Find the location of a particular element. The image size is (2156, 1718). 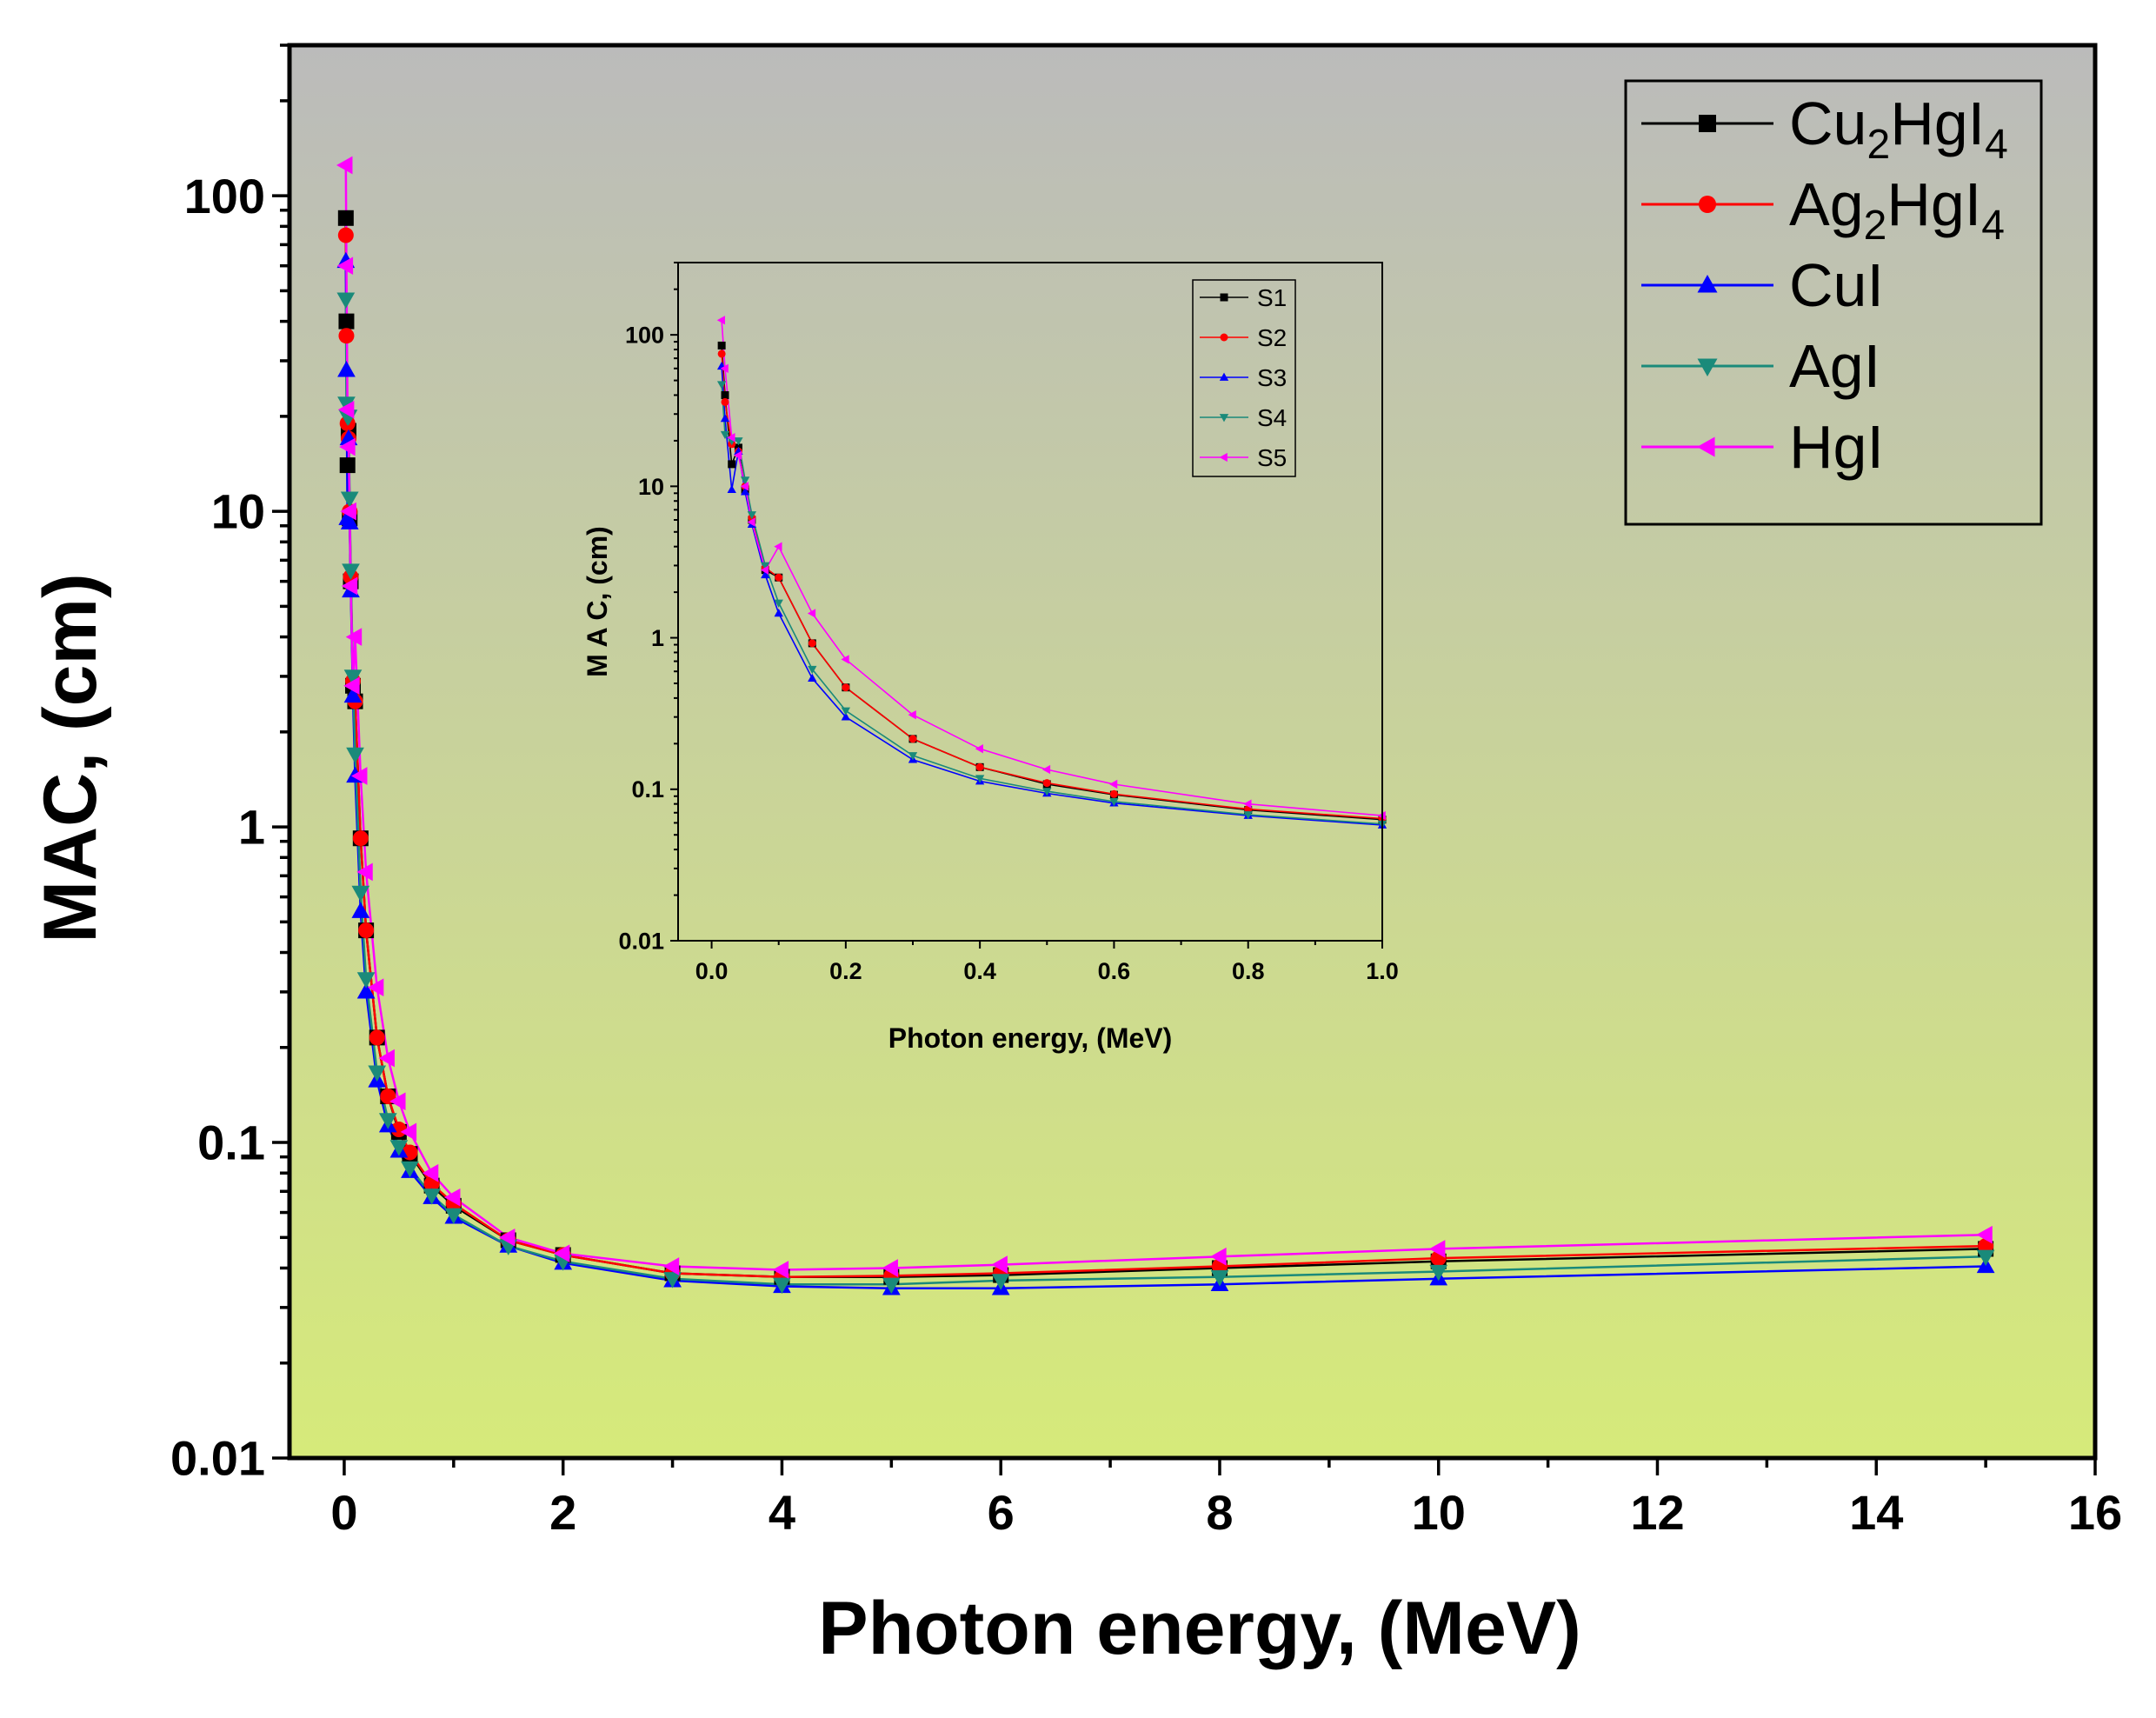

legend-label-cui: CuI is located at coordinates (1837, 285).